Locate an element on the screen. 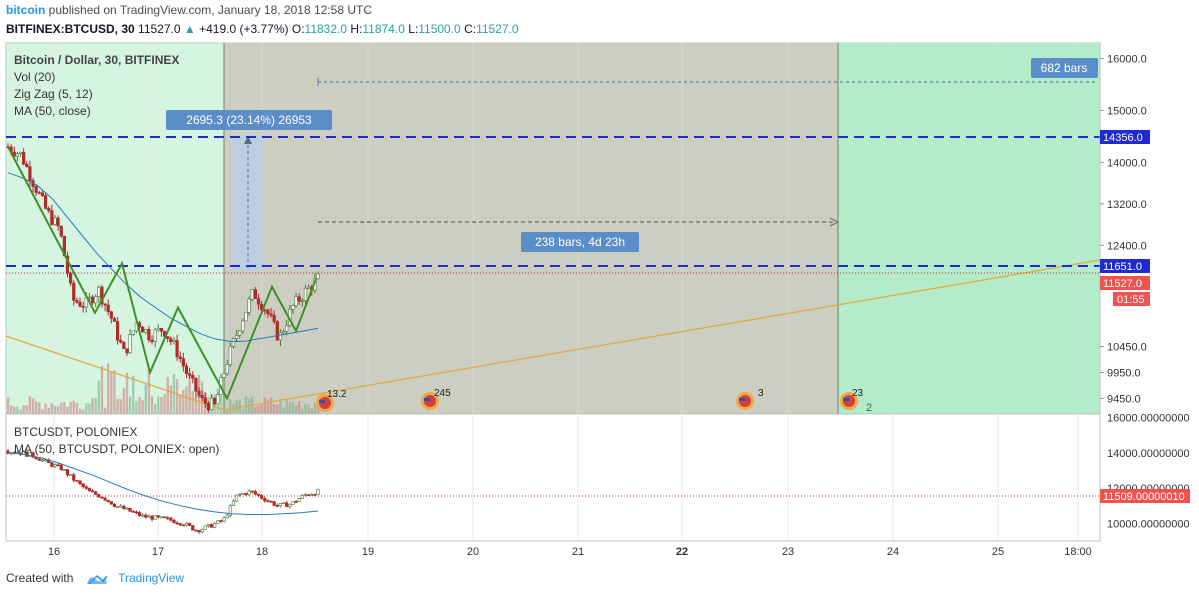 This screenshot has height=597, width=1199. sub-ma-line is located at coordinates (163, 483).